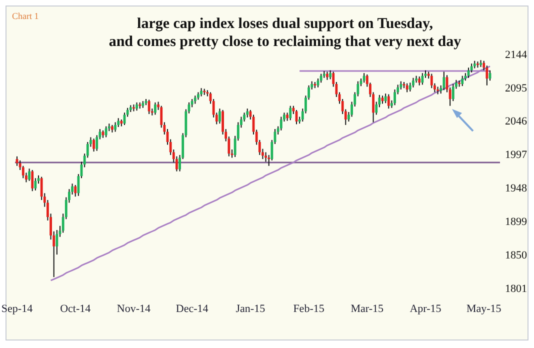  Describe the element at coordinates (516, 155) in the screenshot. I see `y-tick-label: 1997` at that location.